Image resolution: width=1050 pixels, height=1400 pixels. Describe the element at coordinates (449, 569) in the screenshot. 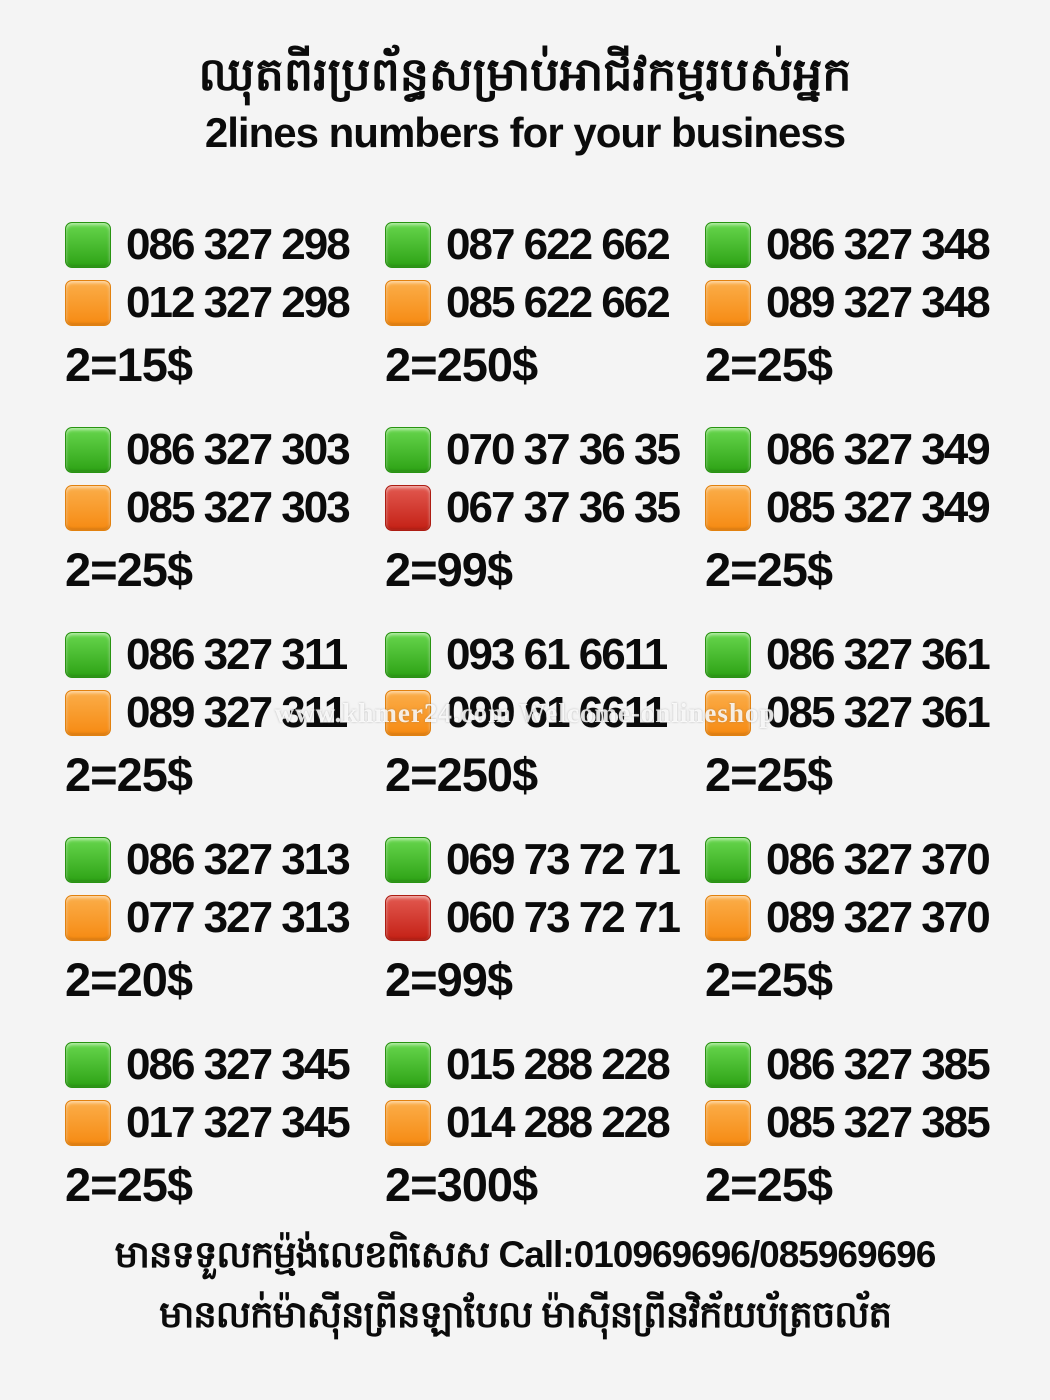

I see `price-label: 2=99$` at that location.